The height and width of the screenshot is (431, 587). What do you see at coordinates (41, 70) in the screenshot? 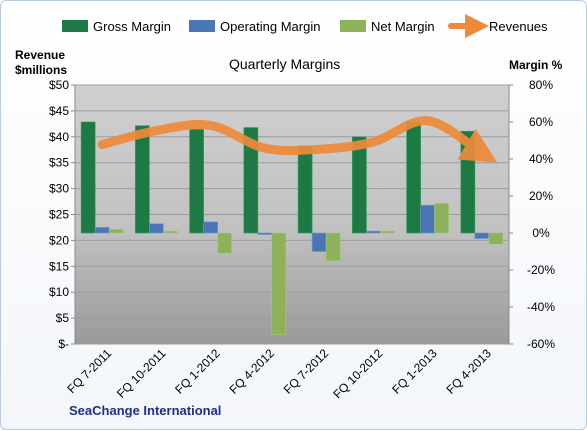
I see `left-axis-title-line2: $millions` at bounding box center [41, 70].